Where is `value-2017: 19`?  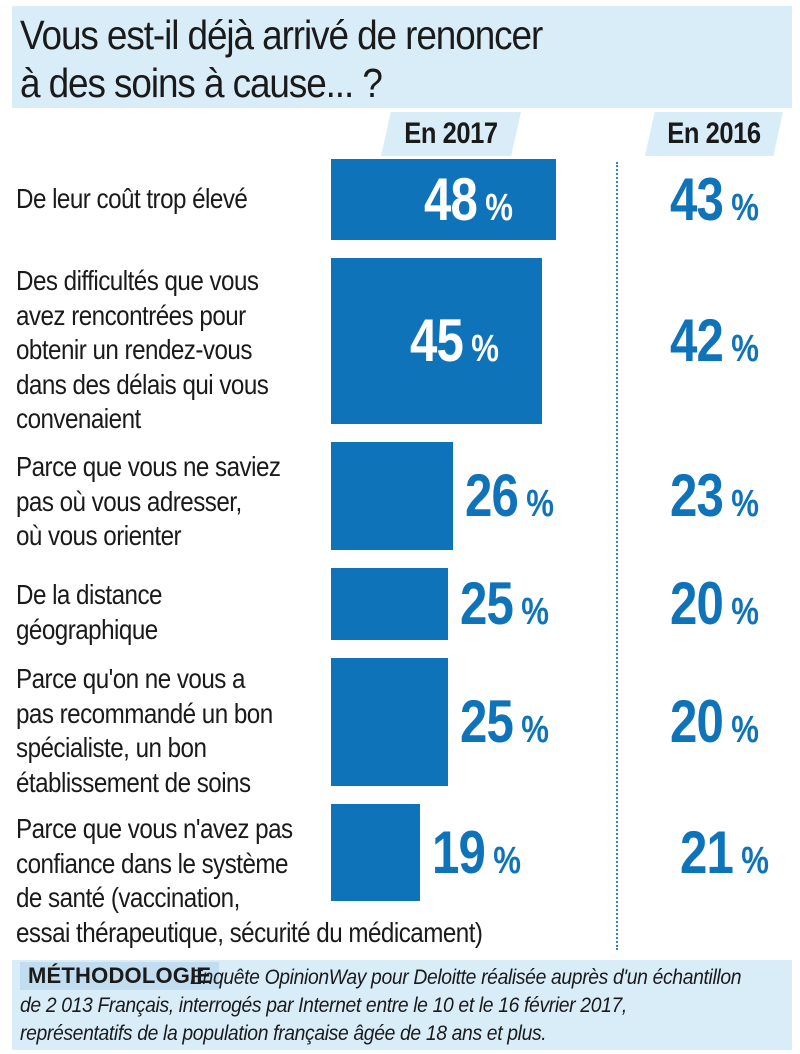
value-2017: 19 is located at coordinates (459, 852).